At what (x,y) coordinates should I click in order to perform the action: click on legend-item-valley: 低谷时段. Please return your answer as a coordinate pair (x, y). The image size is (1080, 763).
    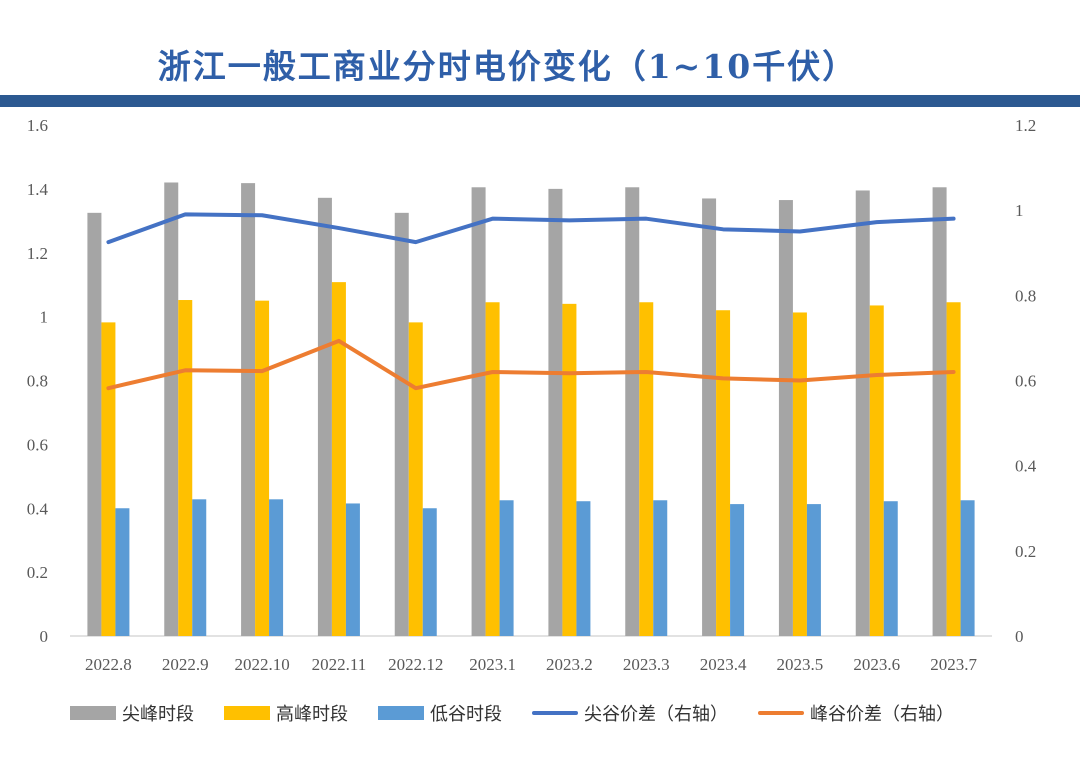
    Looking at the image, I should click on (440, 713).